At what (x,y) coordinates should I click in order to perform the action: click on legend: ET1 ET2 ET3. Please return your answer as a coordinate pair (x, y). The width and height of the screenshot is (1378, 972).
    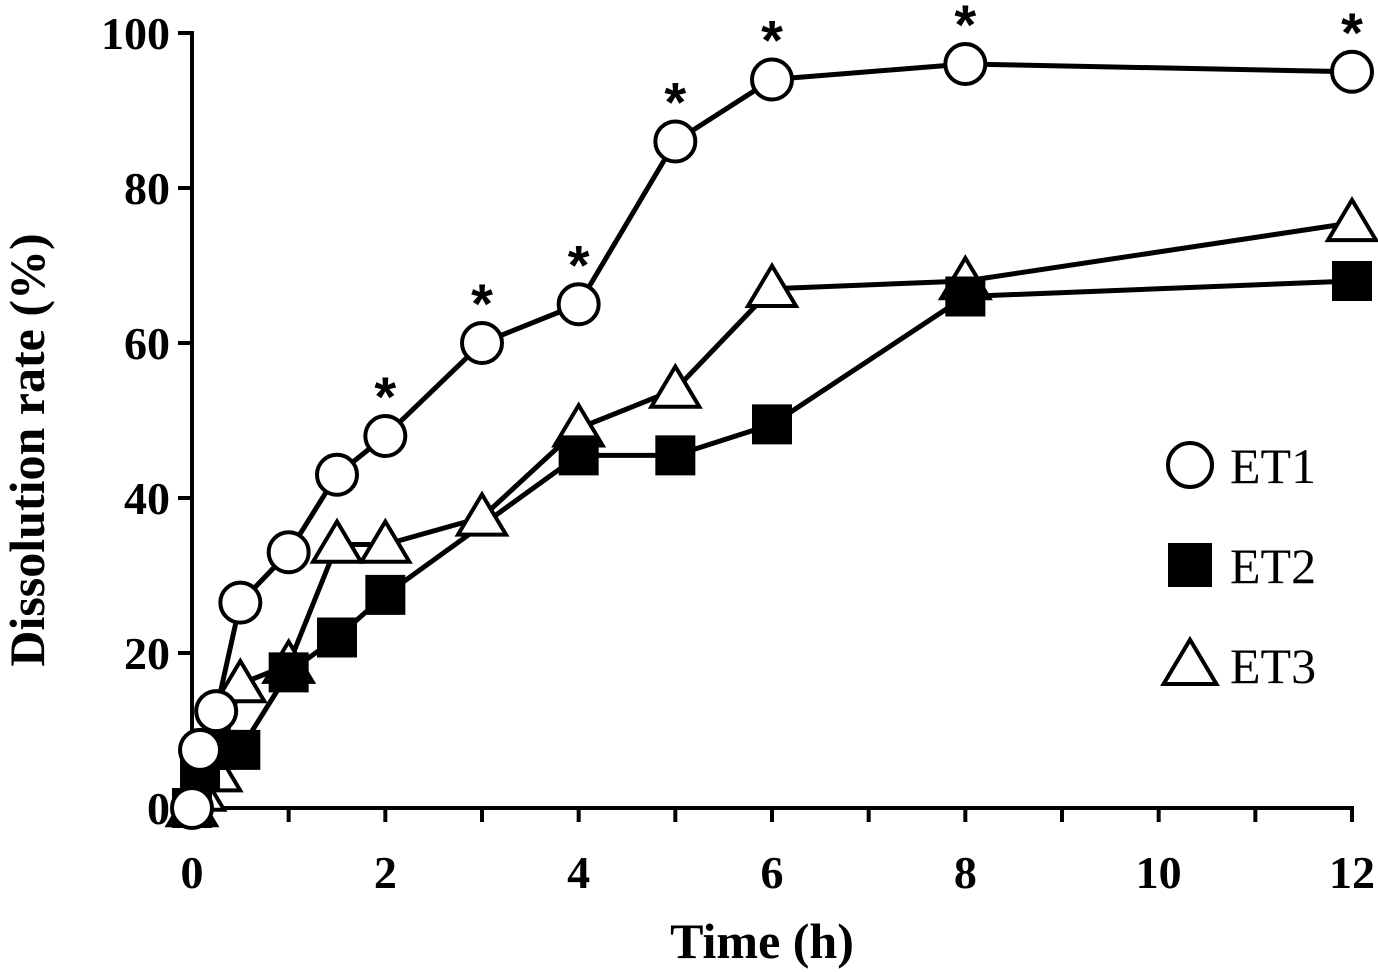
    Looking at the image, I should click on (1238, 566).